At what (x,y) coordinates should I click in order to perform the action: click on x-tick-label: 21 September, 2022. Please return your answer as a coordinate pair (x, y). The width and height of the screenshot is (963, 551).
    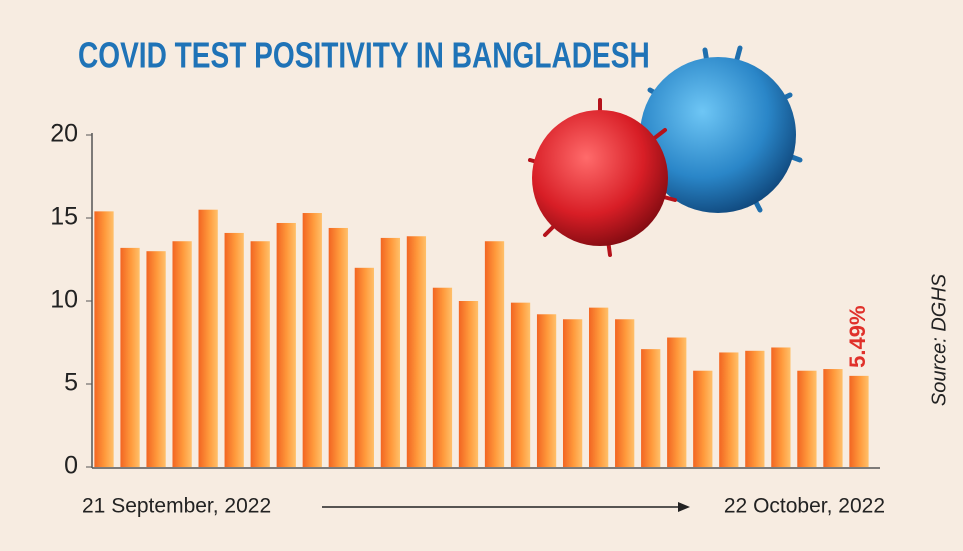
    Looking at the image, I should click on (176, 506).